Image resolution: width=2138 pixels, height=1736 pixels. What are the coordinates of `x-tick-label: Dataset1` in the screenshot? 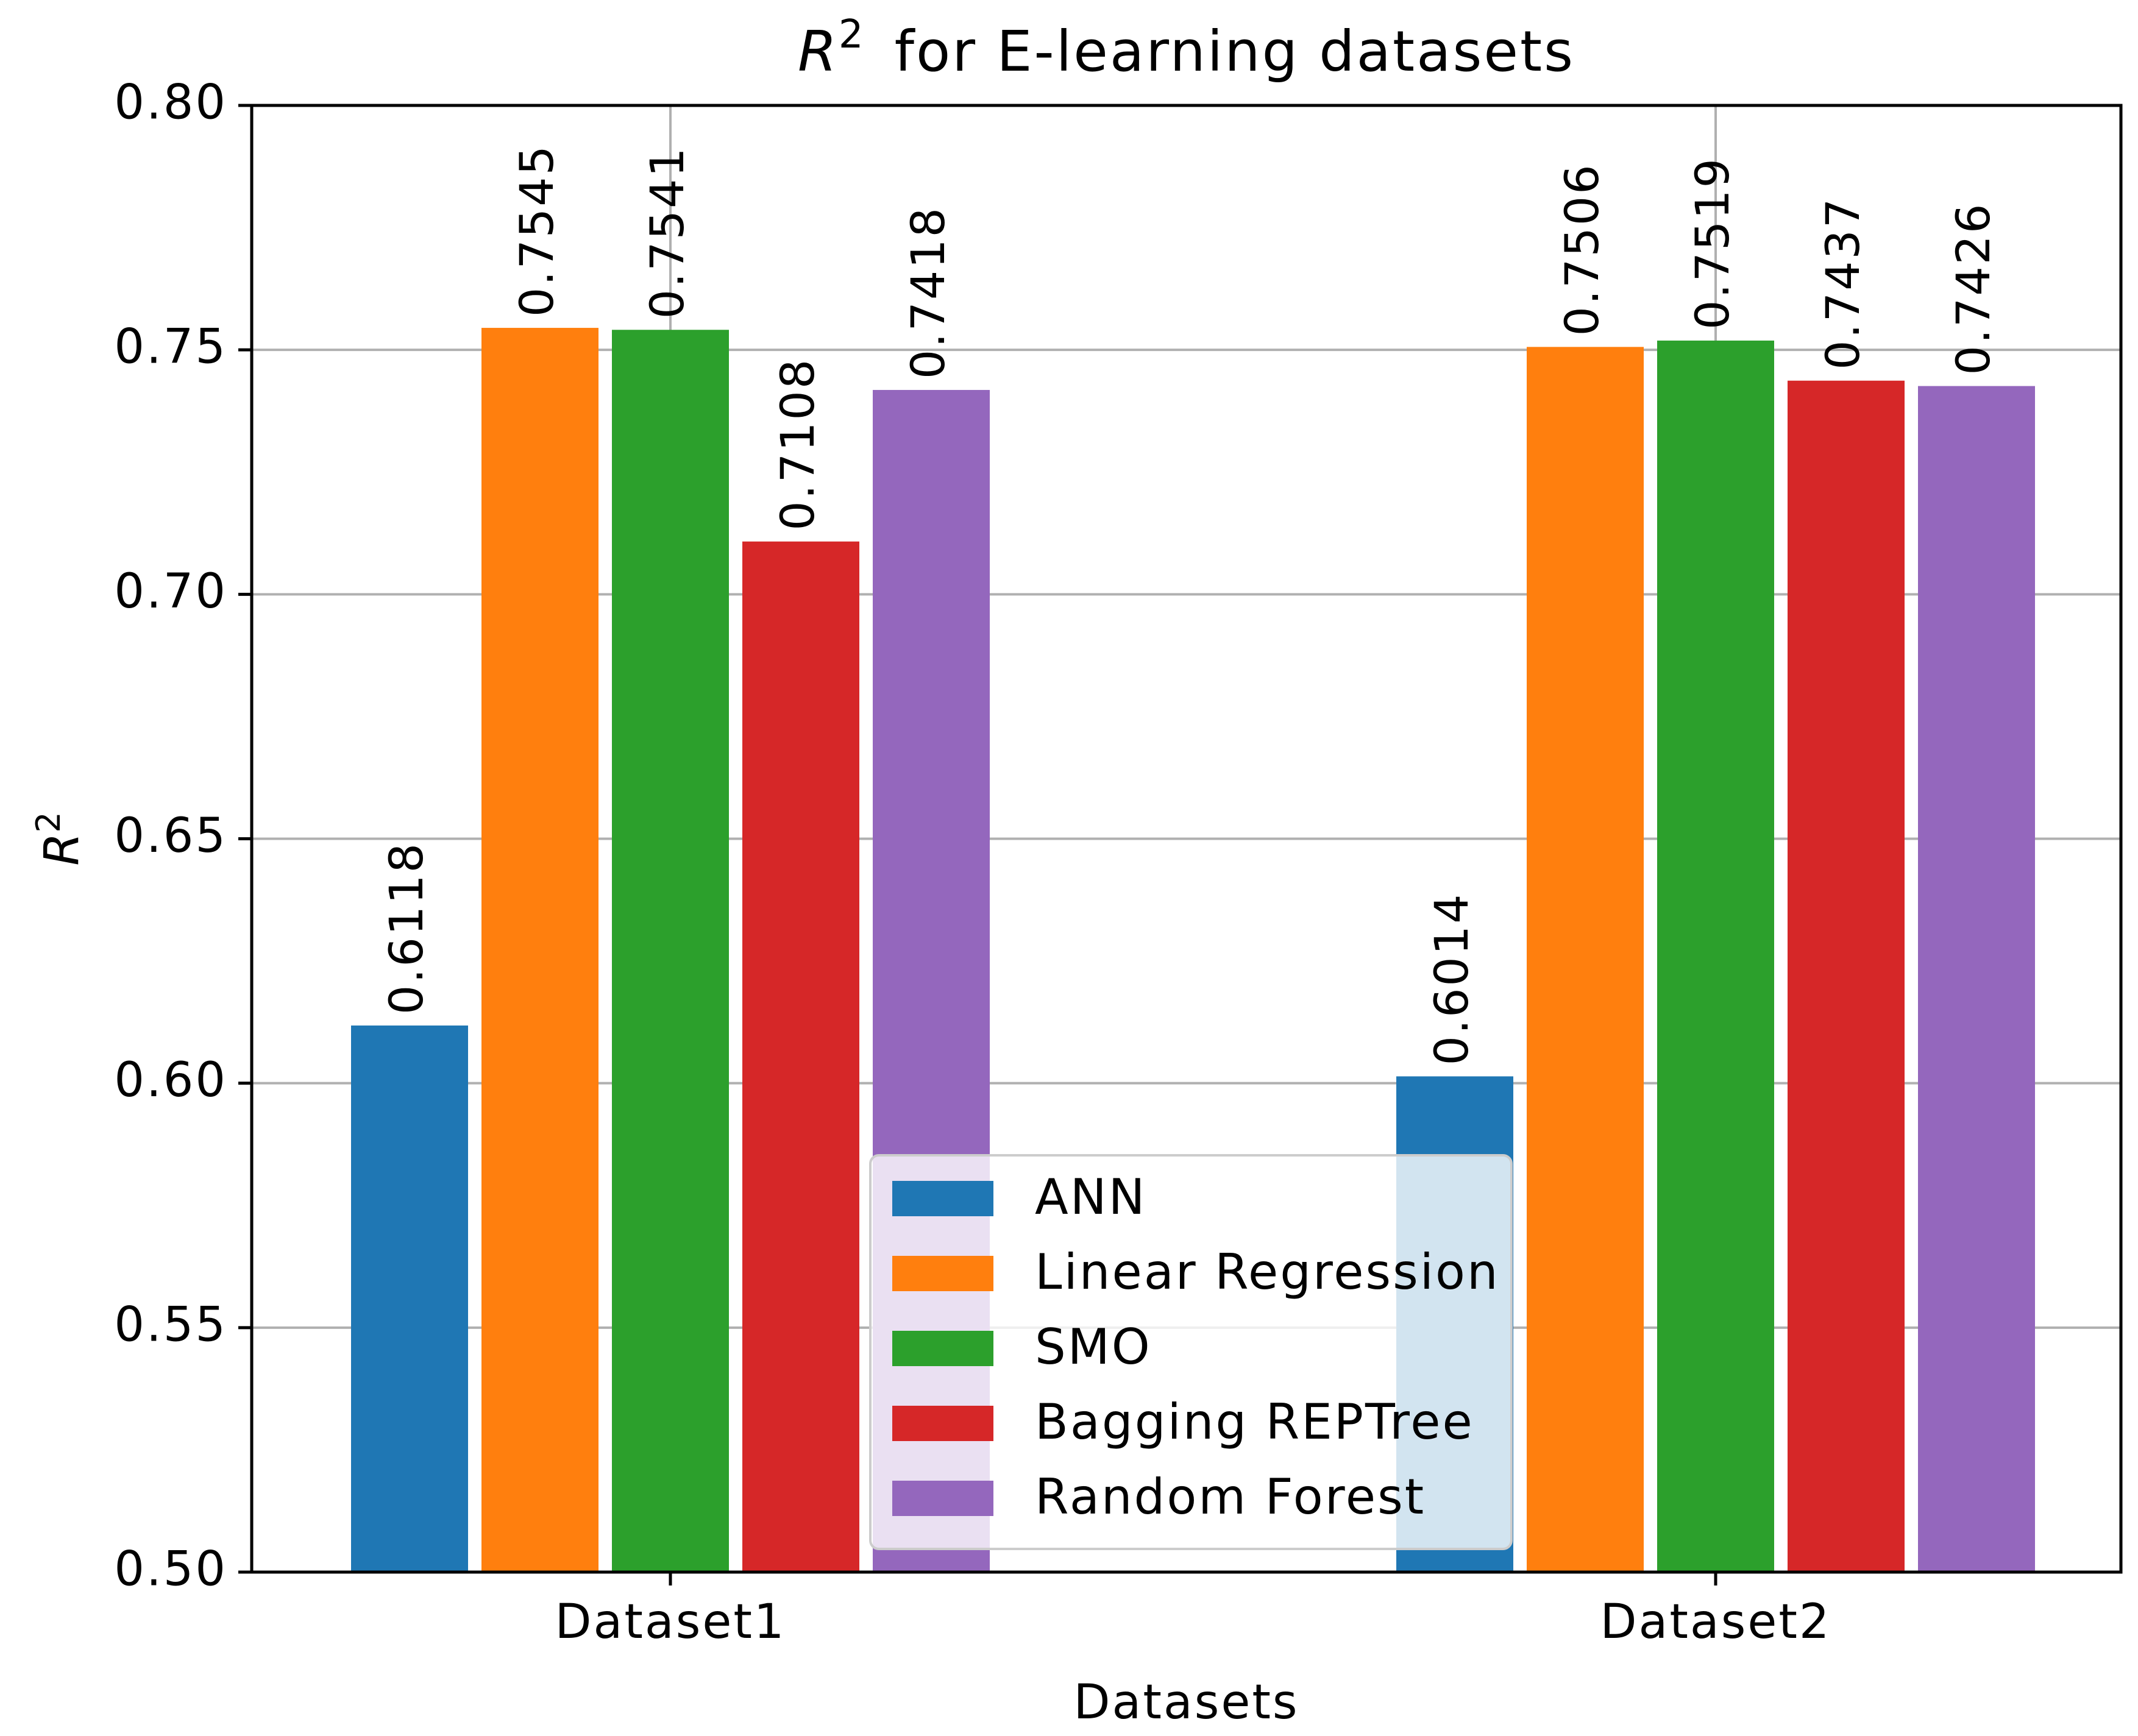 It's located at (670, 1622).